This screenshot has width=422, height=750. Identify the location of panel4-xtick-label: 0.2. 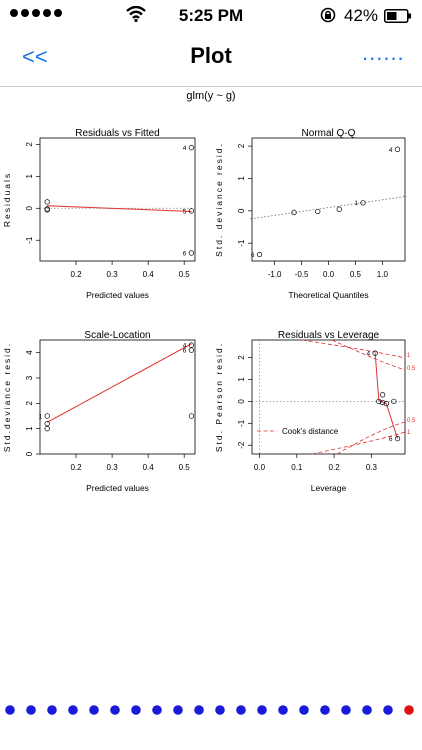
(335, 467).